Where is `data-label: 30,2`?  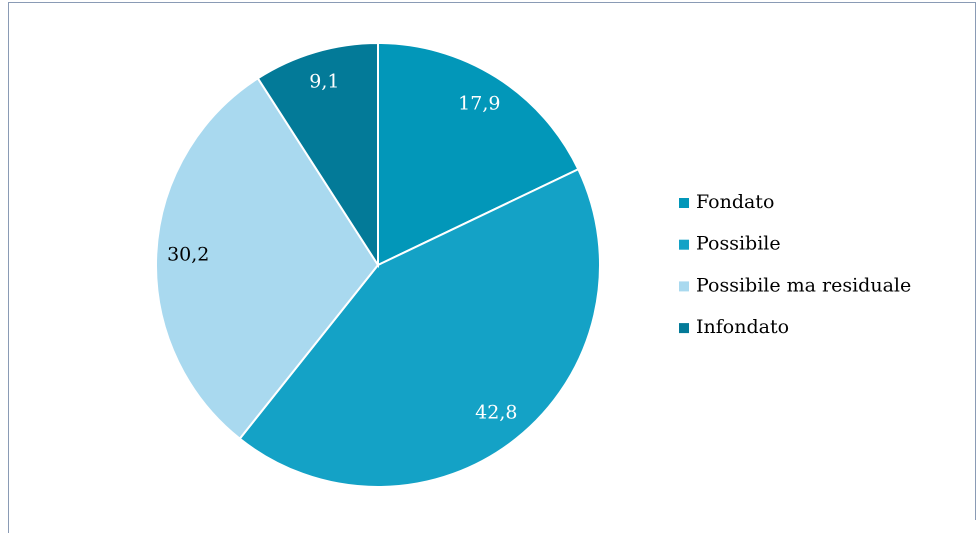
data-label: 30,2 is located at coordinates (188, 254).